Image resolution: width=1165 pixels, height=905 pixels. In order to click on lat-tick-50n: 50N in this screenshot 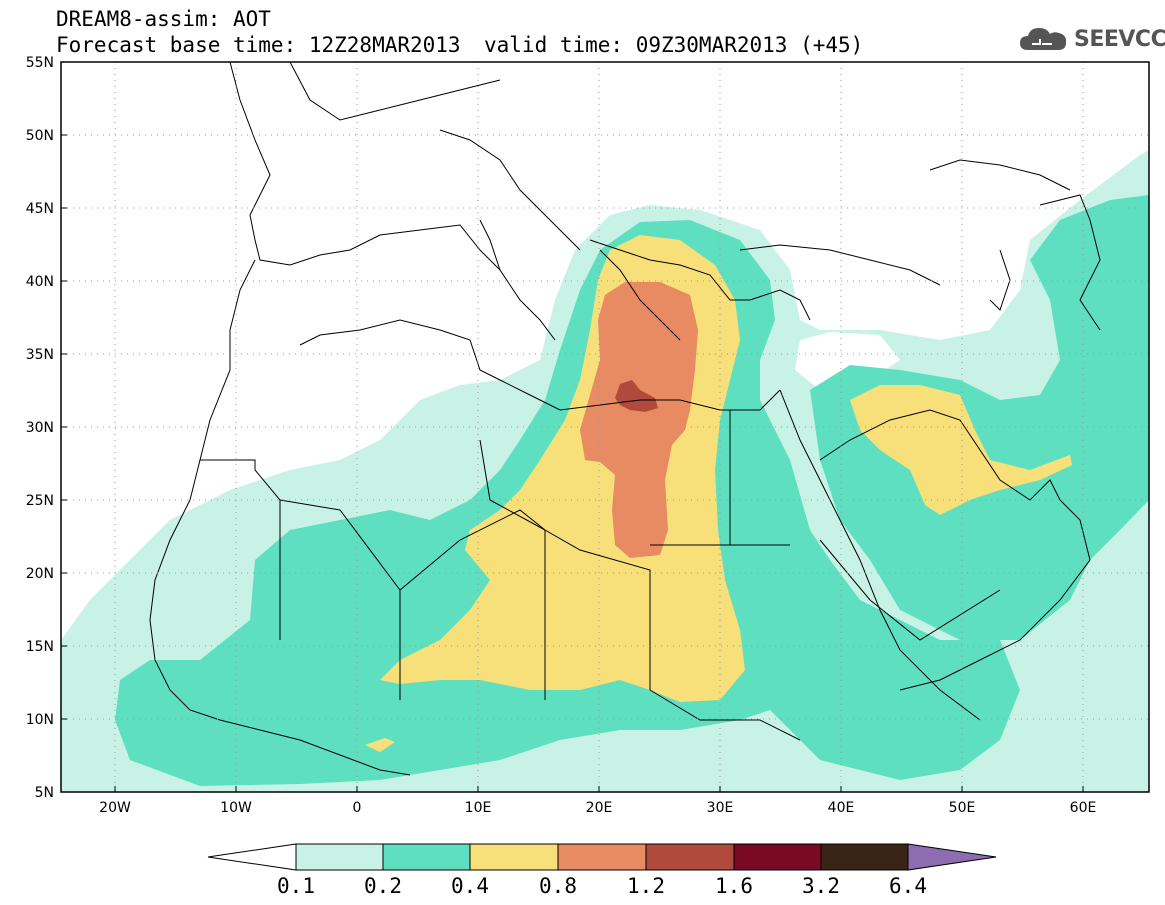, I will do `click(40, 136)`.